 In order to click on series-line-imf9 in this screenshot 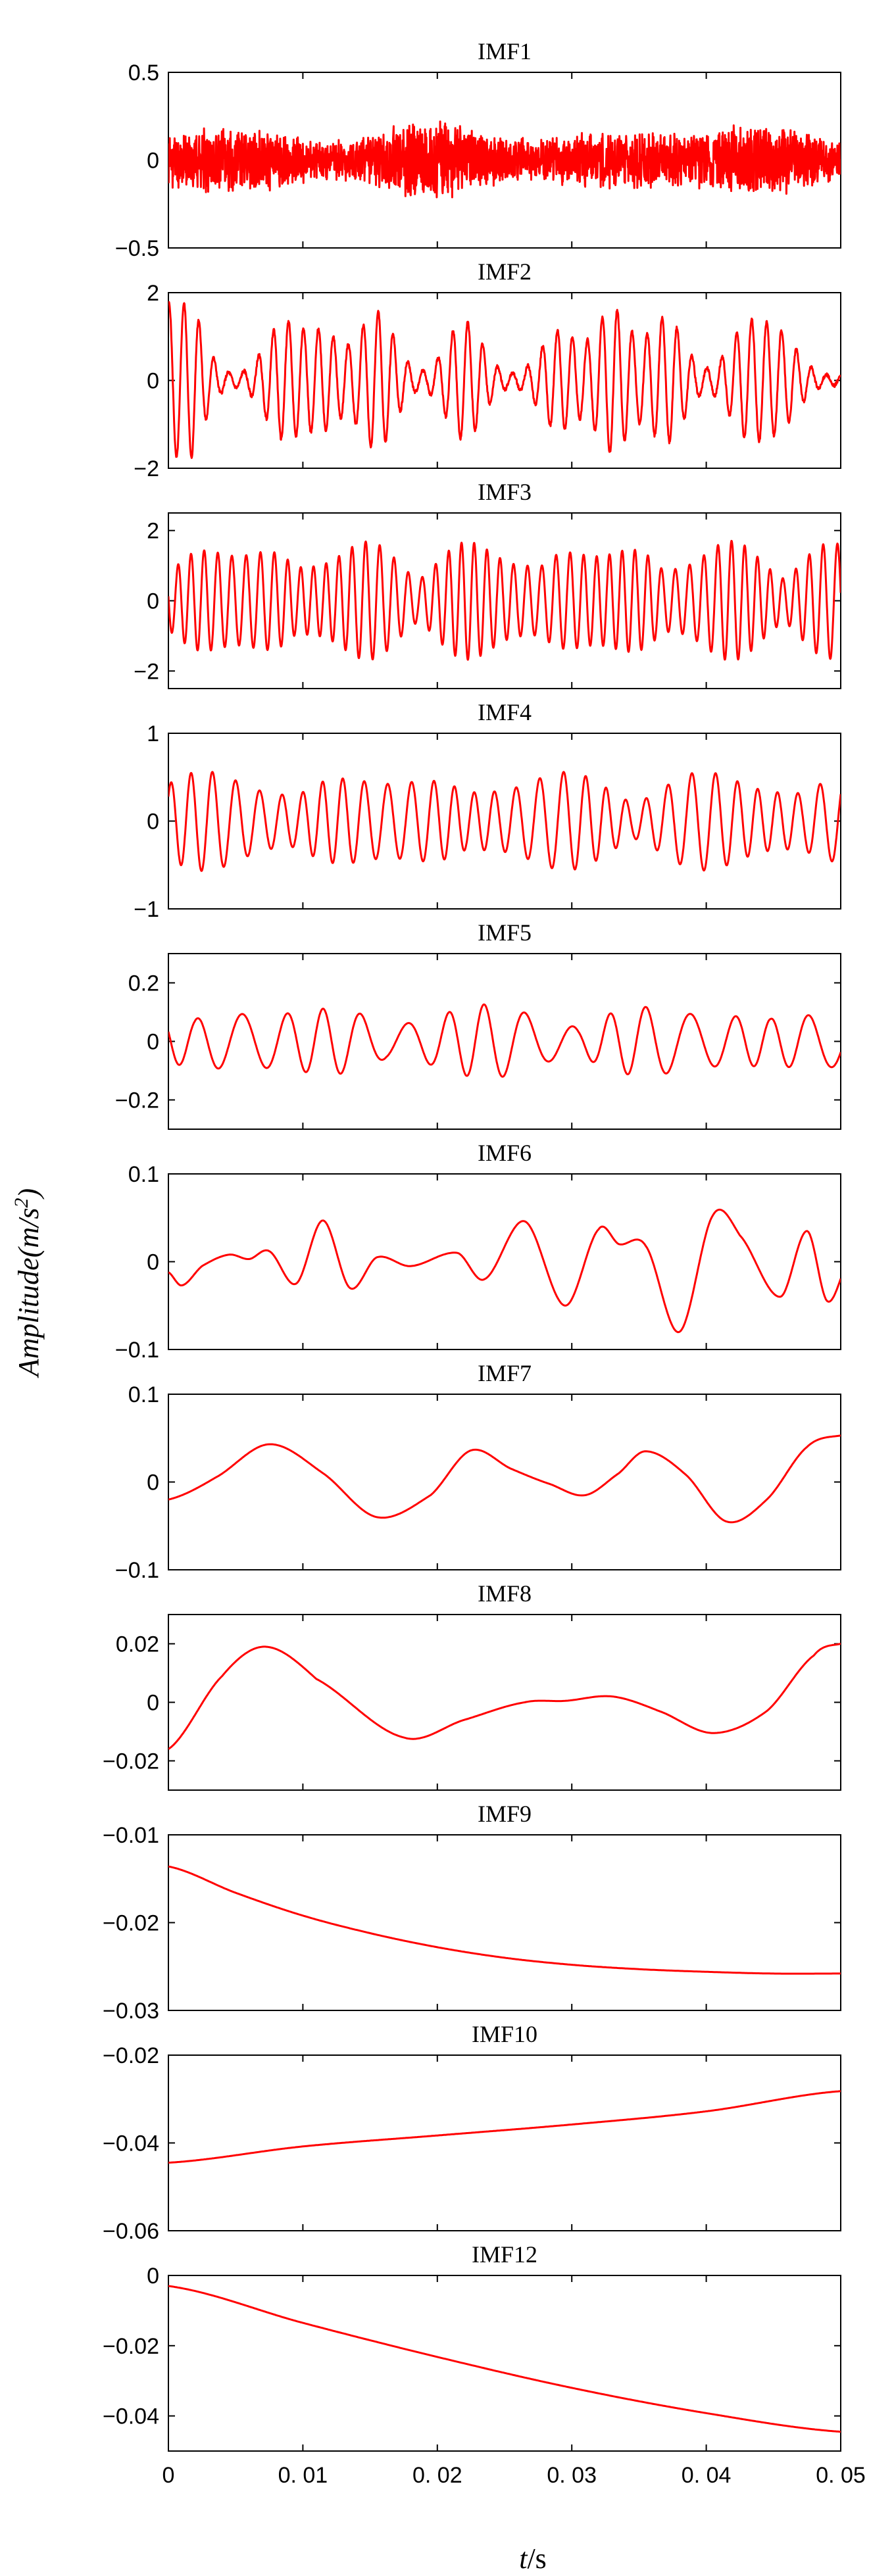, I will do `click(505, 1920)`.